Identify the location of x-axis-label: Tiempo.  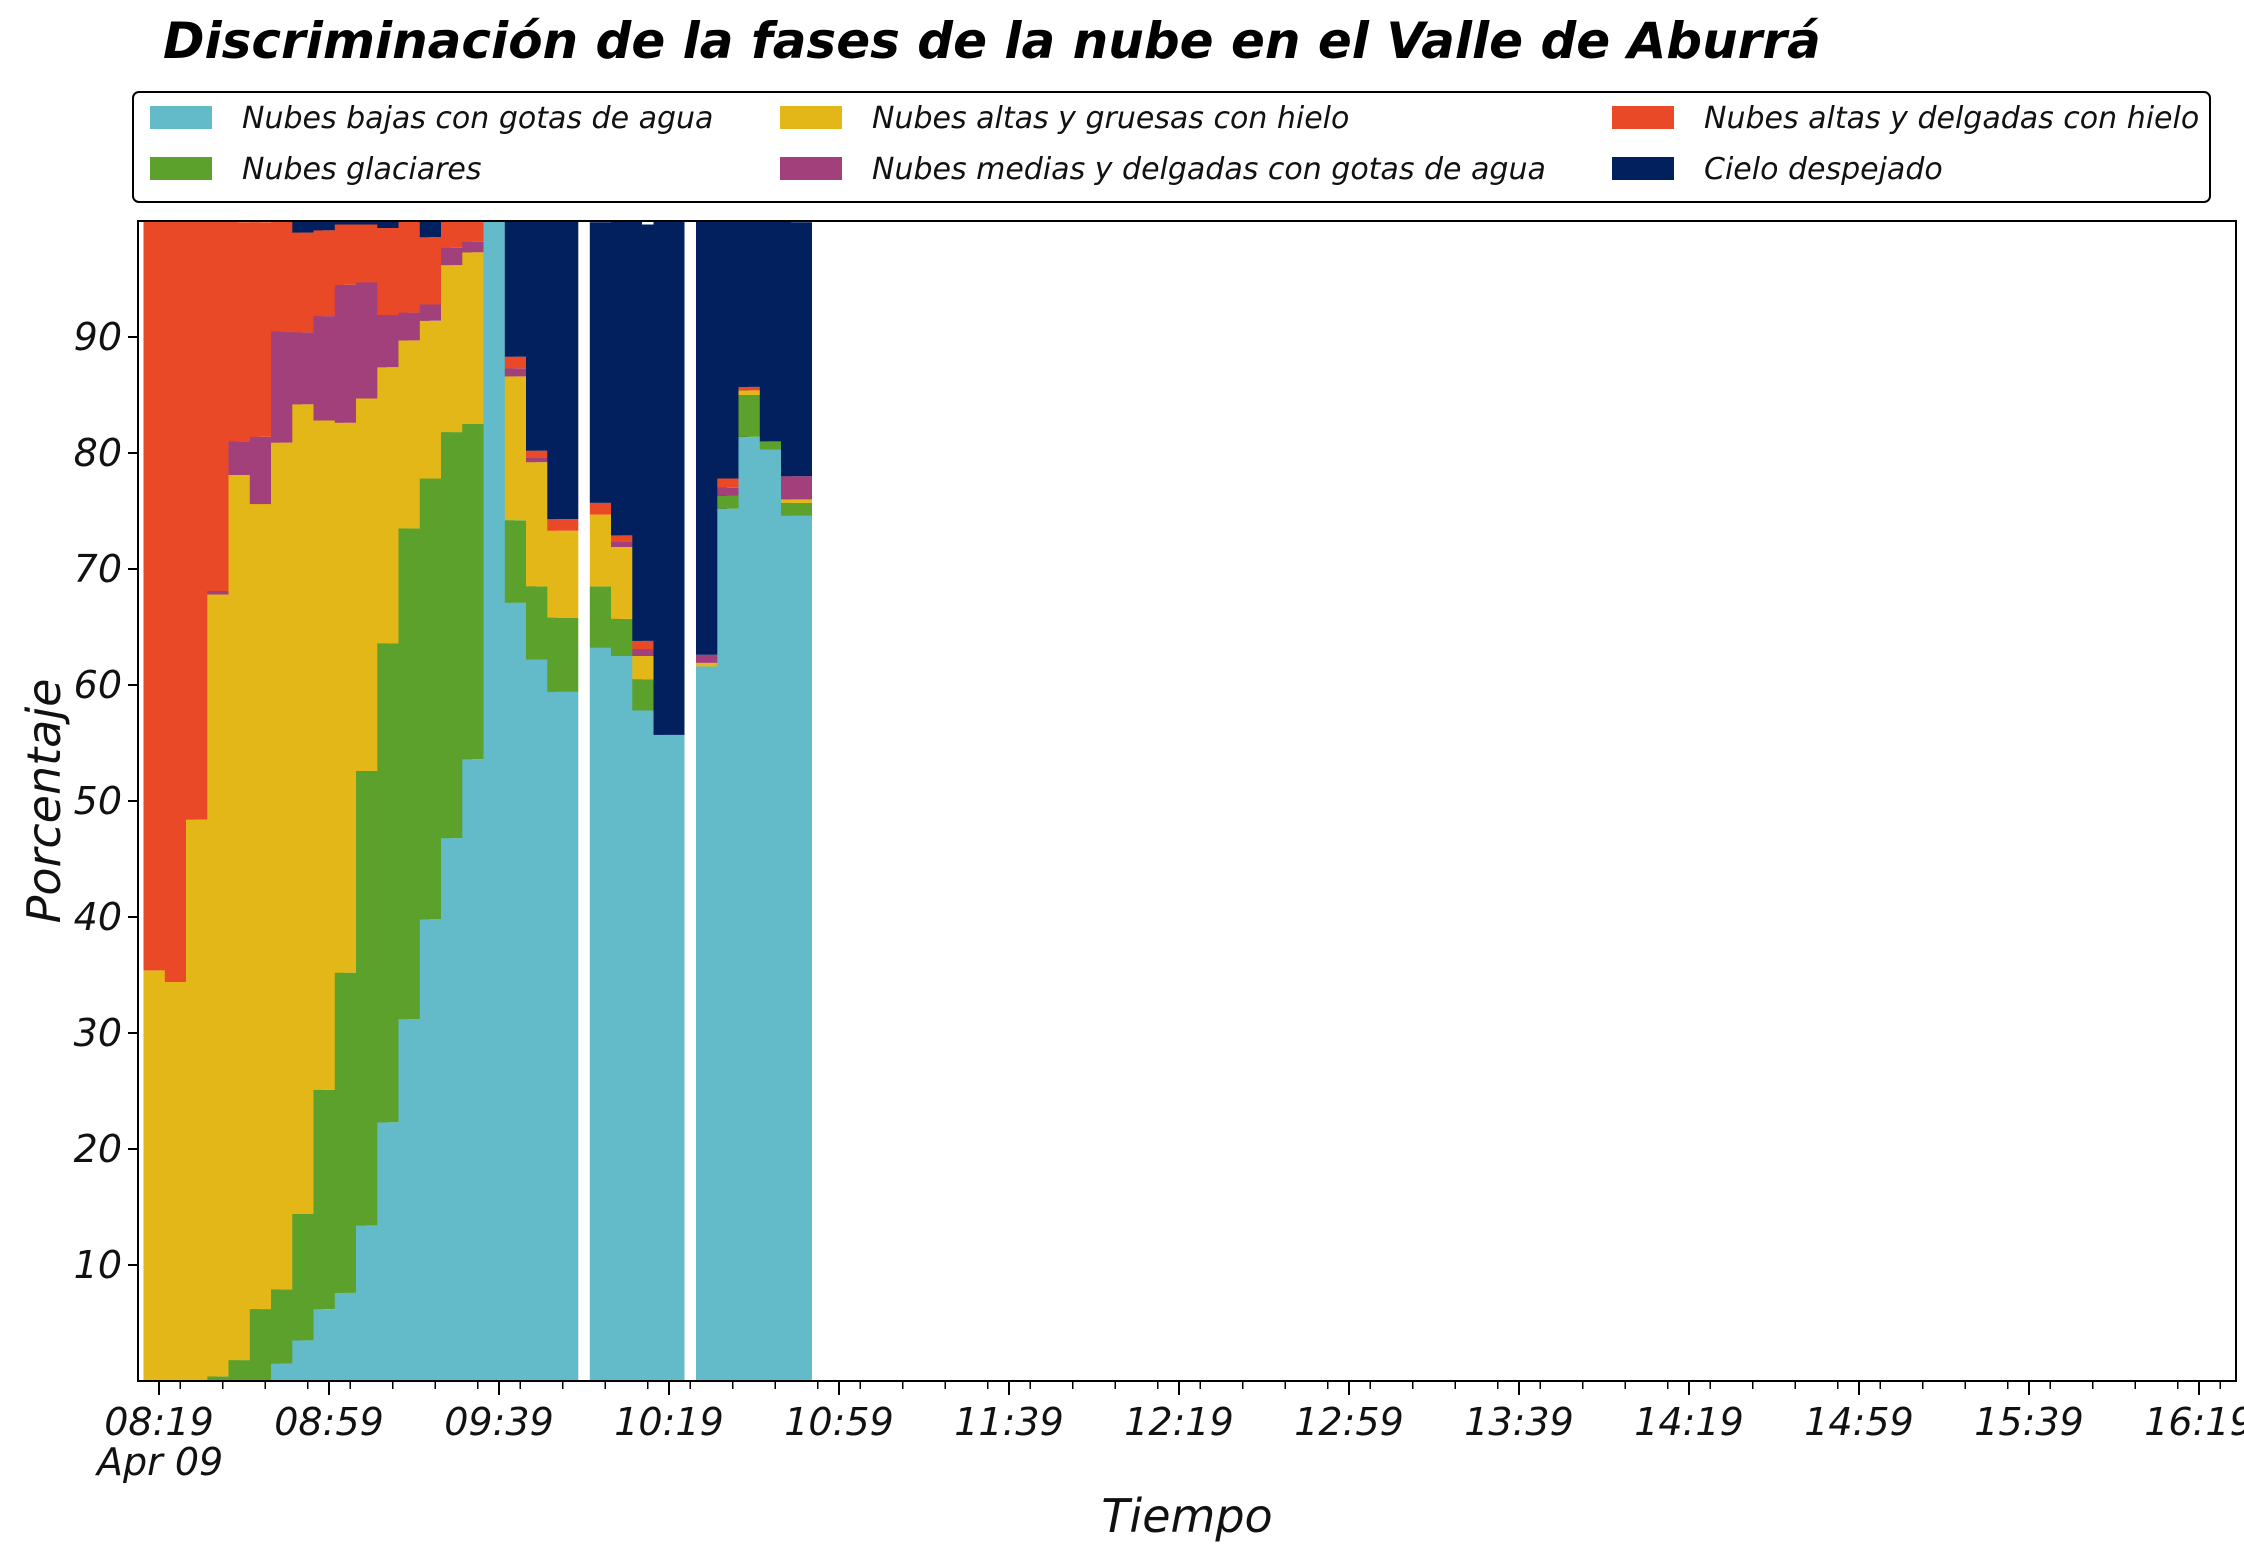
(1186, 1516).